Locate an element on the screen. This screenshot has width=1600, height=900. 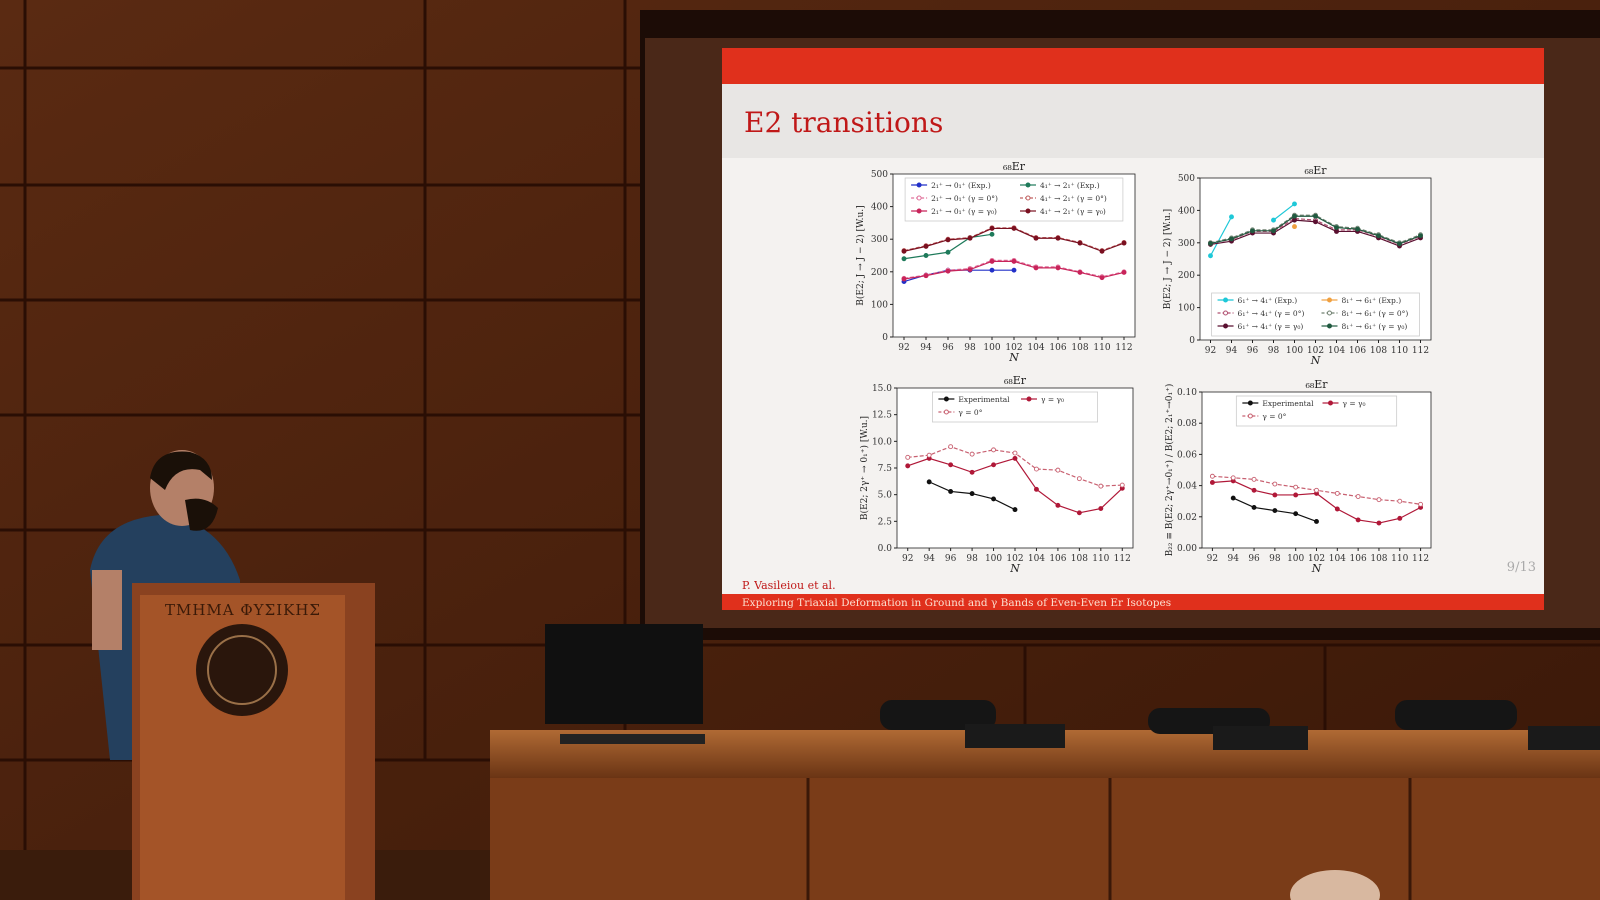
y-tick-label: 0.10 is located at coordinates (1187, 393).